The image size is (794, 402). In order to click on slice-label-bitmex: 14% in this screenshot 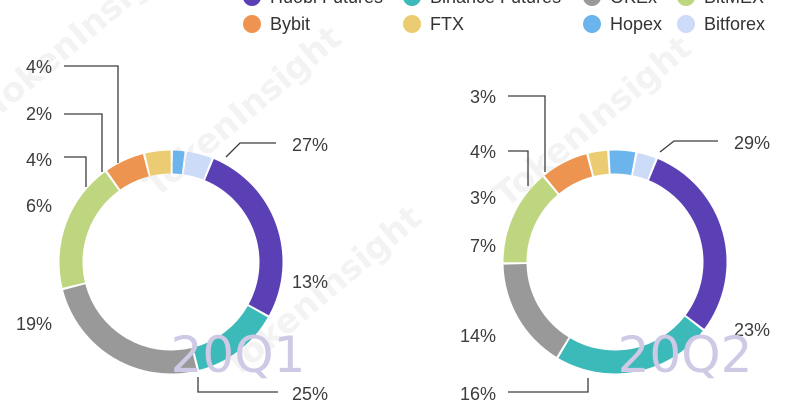, I will do `click(478, 336)`.